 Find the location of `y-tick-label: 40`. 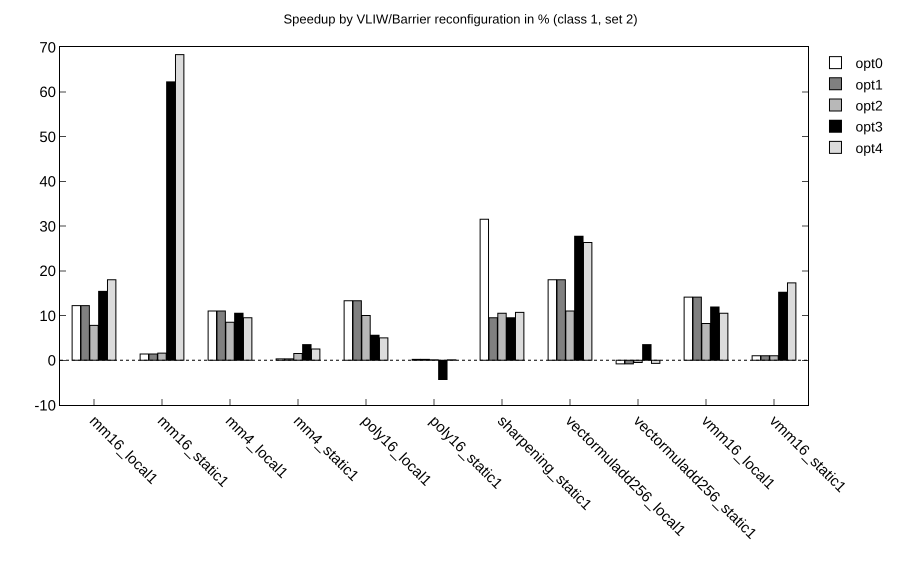

y-tick-label: 40 is located at coordinates (47, 182).